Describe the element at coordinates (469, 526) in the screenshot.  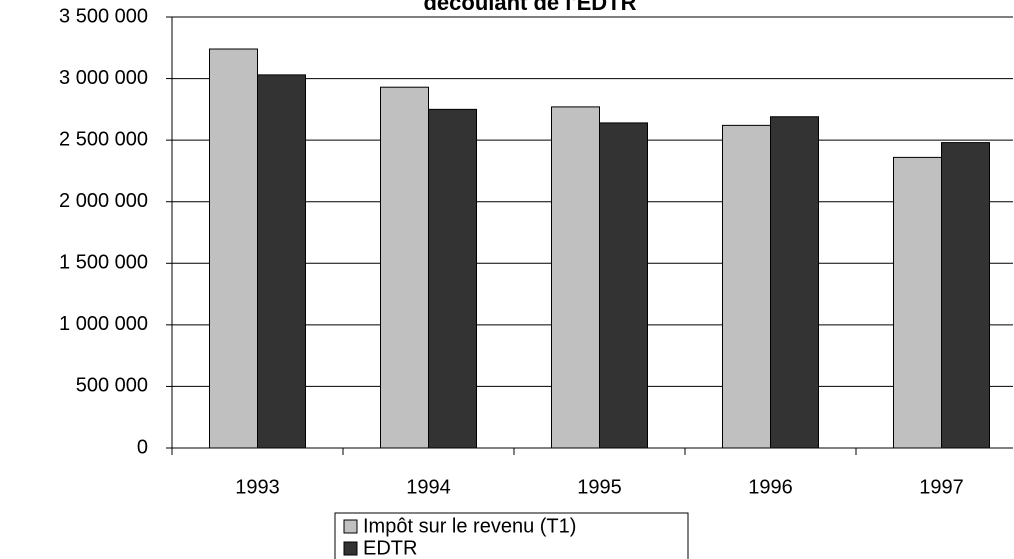
I see `legend-label: Impôt sur le revenu (T1)` at that location.